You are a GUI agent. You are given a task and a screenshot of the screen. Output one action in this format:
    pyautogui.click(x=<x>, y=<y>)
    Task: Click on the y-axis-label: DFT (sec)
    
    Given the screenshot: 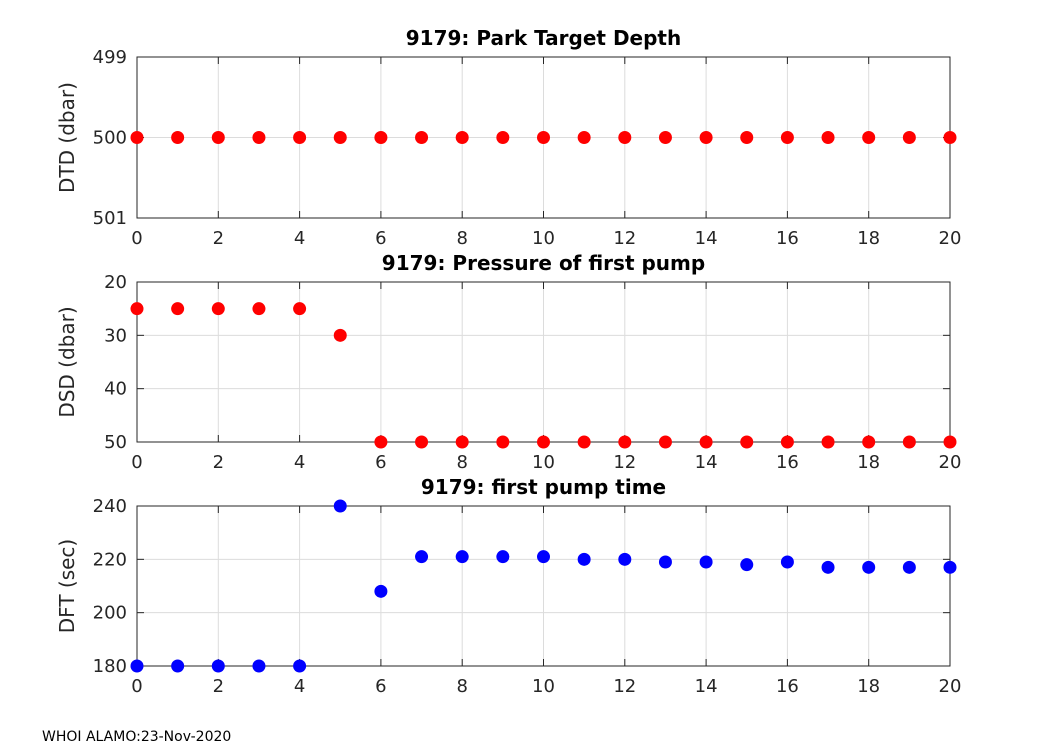 What is the action you would take?
    pyautogui.click(x=67, y=586)
    